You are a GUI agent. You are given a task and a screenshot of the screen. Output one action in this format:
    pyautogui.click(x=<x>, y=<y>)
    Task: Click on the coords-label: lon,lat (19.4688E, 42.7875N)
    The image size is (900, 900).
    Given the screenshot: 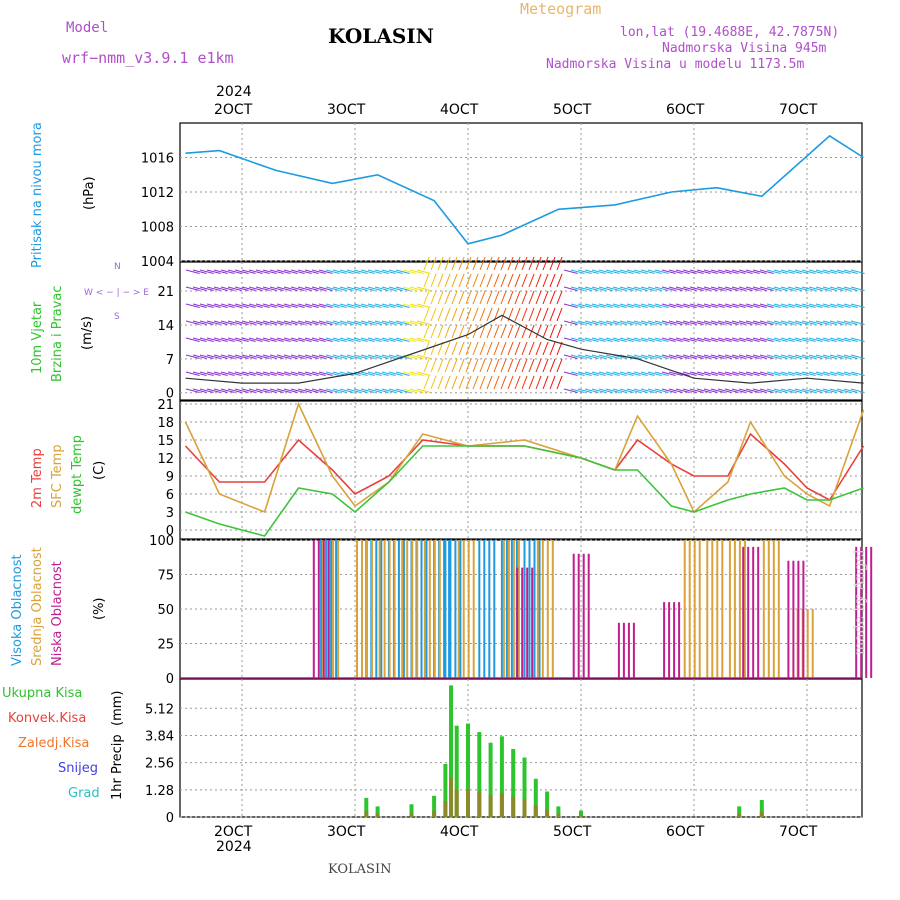 What is the action you would take?
    pyautogui.click(x=730, y=32)
    